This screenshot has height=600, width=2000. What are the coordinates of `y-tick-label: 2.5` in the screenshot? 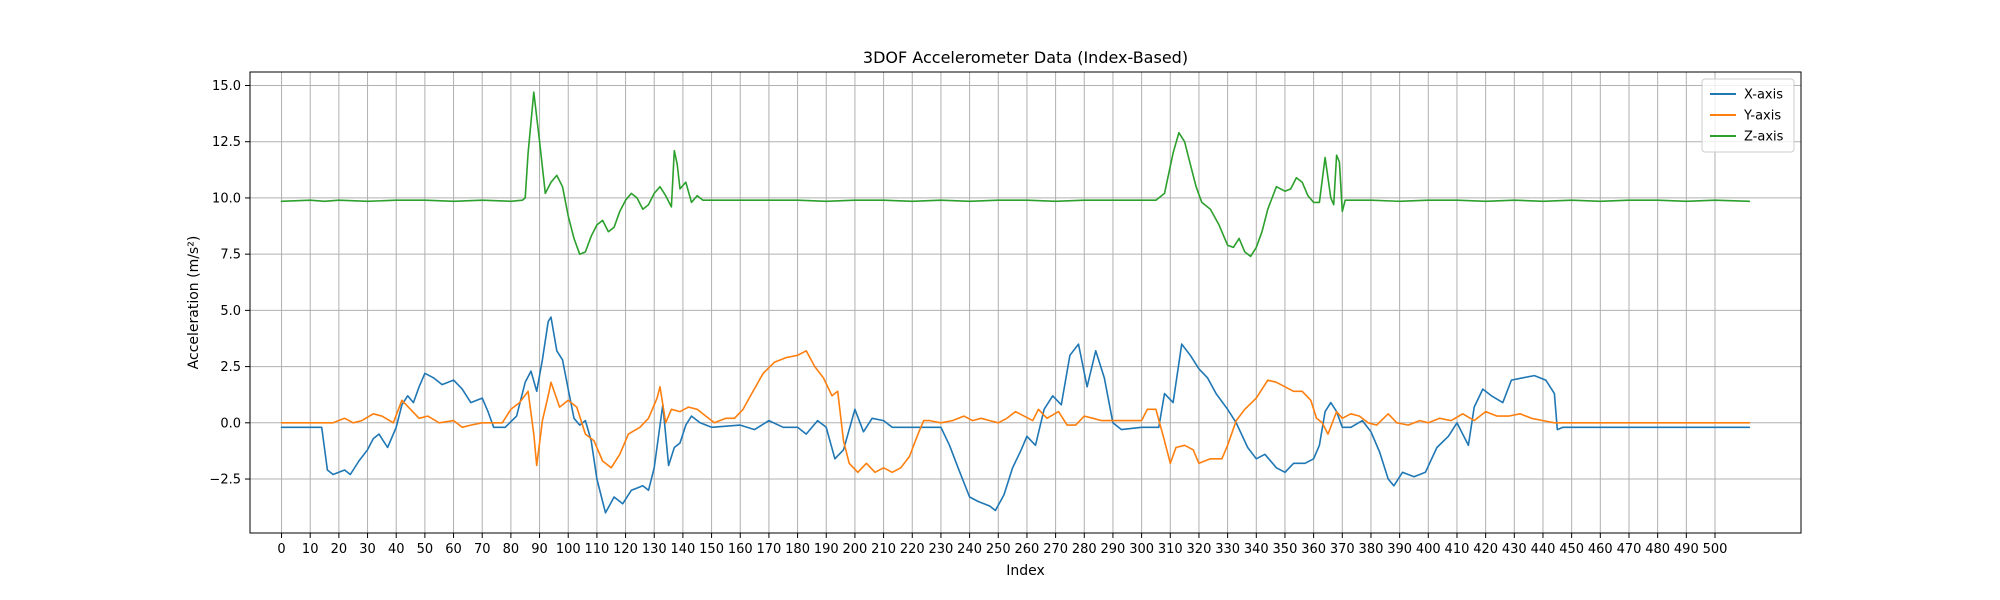 It's located at (230, 367).